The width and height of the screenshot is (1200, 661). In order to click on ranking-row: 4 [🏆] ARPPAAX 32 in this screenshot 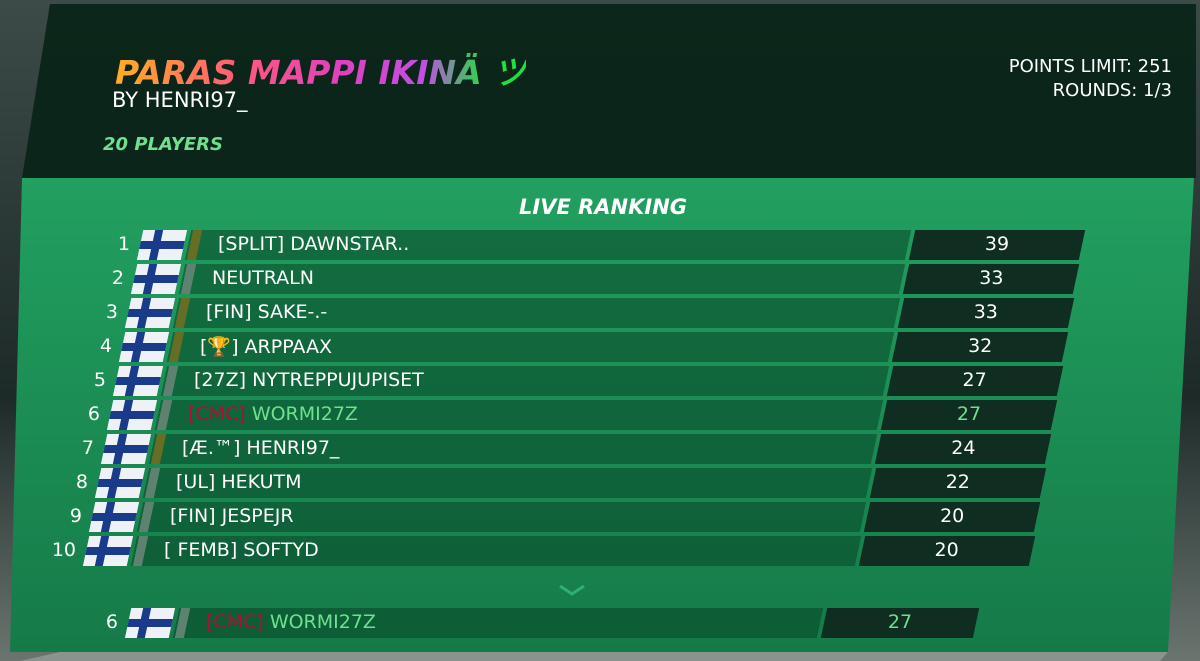, I will do `click(600, 347)`.